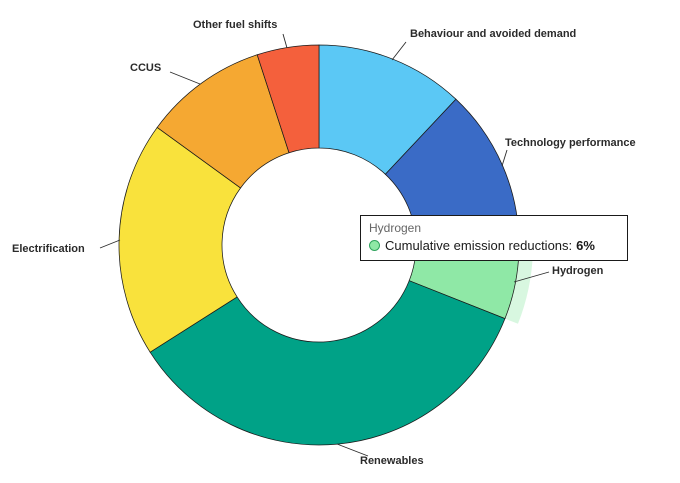 This screenshot has width=680, height=483. I want to click on leader-line-hydrogen, so click(531, 277).